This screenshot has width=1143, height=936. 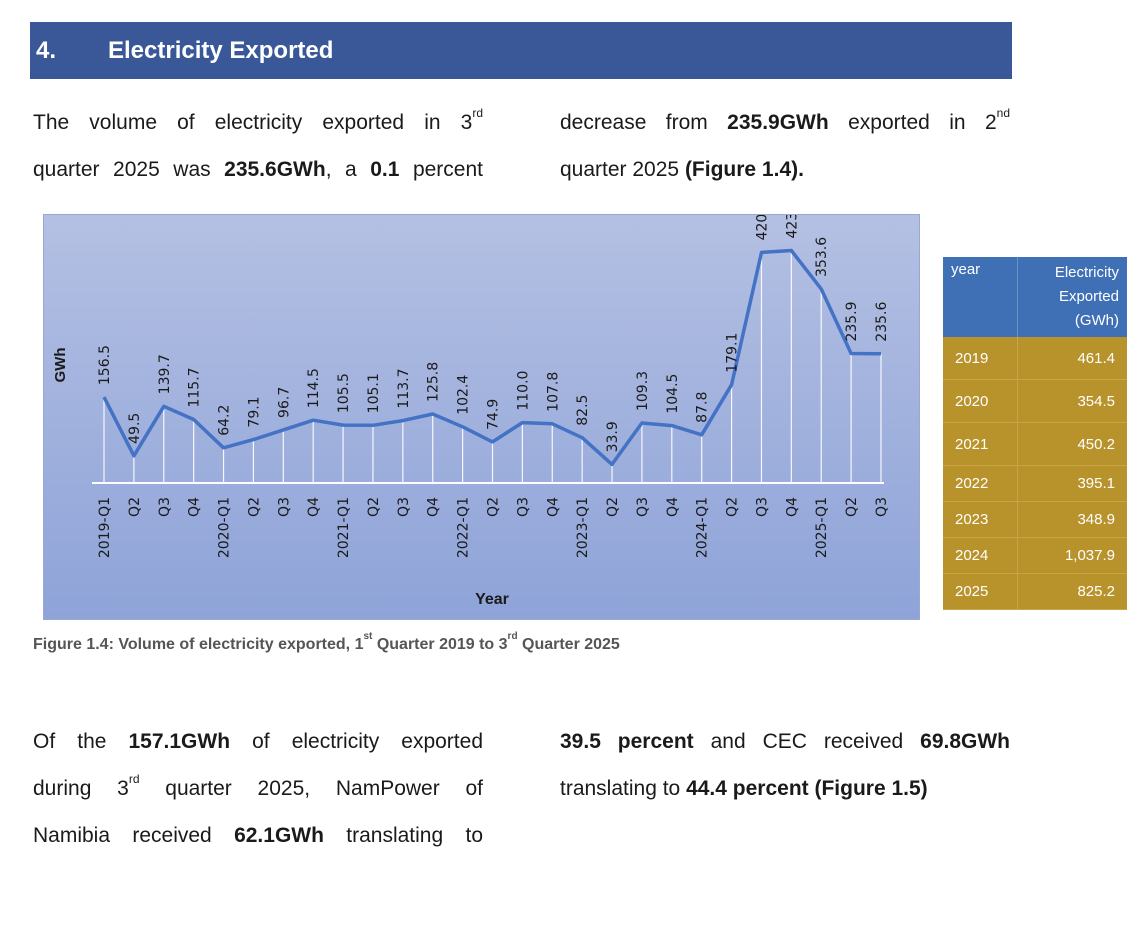 I want to click on data-label: 423.6, so click(x=792, y=227).